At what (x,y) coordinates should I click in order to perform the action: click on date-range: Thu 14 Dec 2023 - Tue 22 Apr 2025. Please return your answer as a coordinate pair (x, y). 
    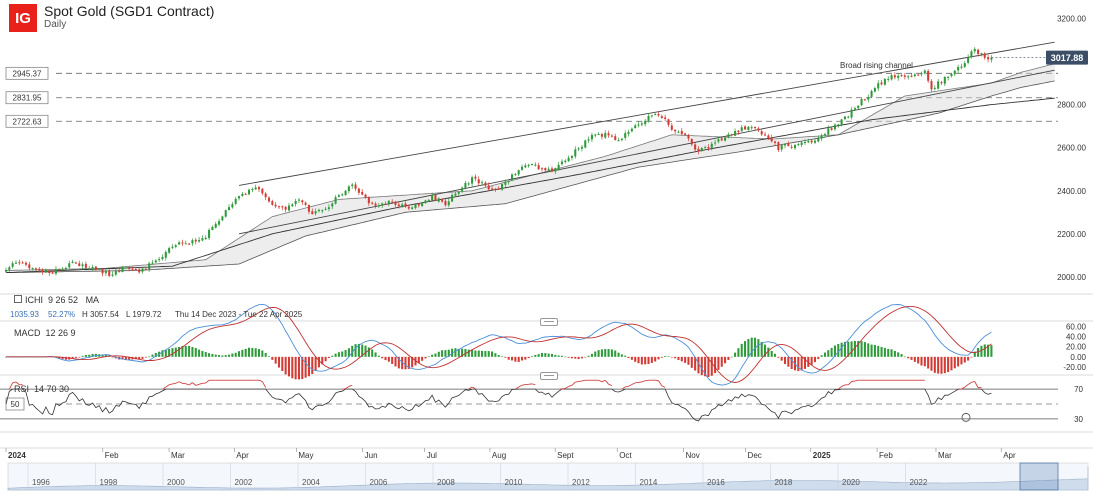
    Looking at the image, I should click on (239, 314).